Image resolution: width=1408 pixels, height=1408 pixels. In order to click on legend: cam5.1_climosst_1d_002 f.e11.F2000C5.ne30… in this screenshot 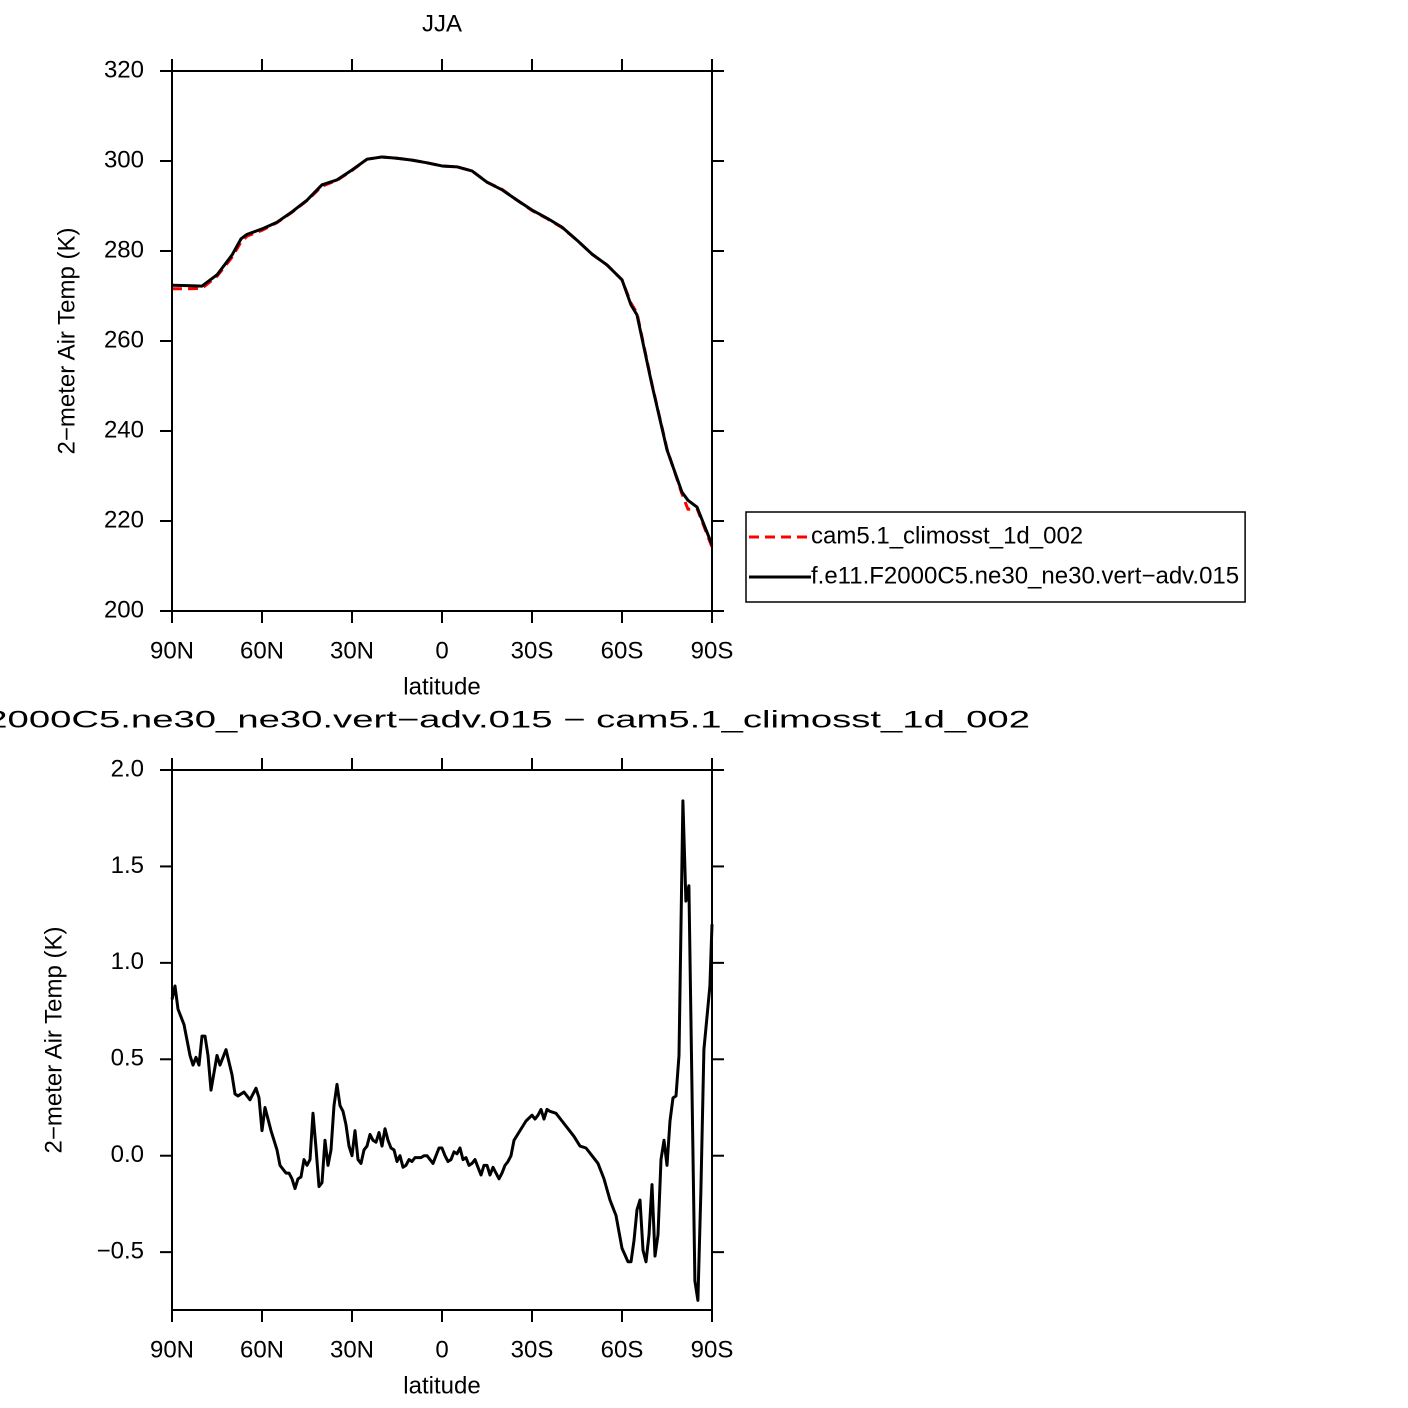, I will do `click(995, 557)`.